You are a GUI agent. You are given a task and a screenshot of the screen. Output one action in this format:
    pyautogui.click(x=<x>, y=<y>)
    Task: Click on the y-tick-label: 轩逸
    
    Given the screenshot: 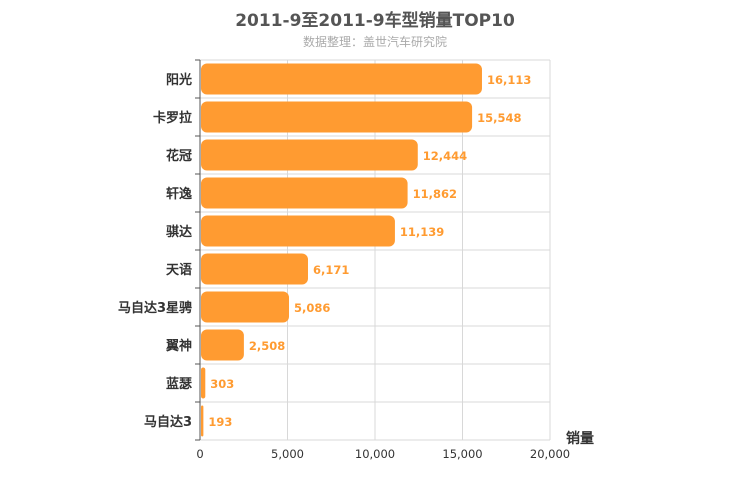 What is the action you would take?
    pyautogui.click(x=179, y=194)
    